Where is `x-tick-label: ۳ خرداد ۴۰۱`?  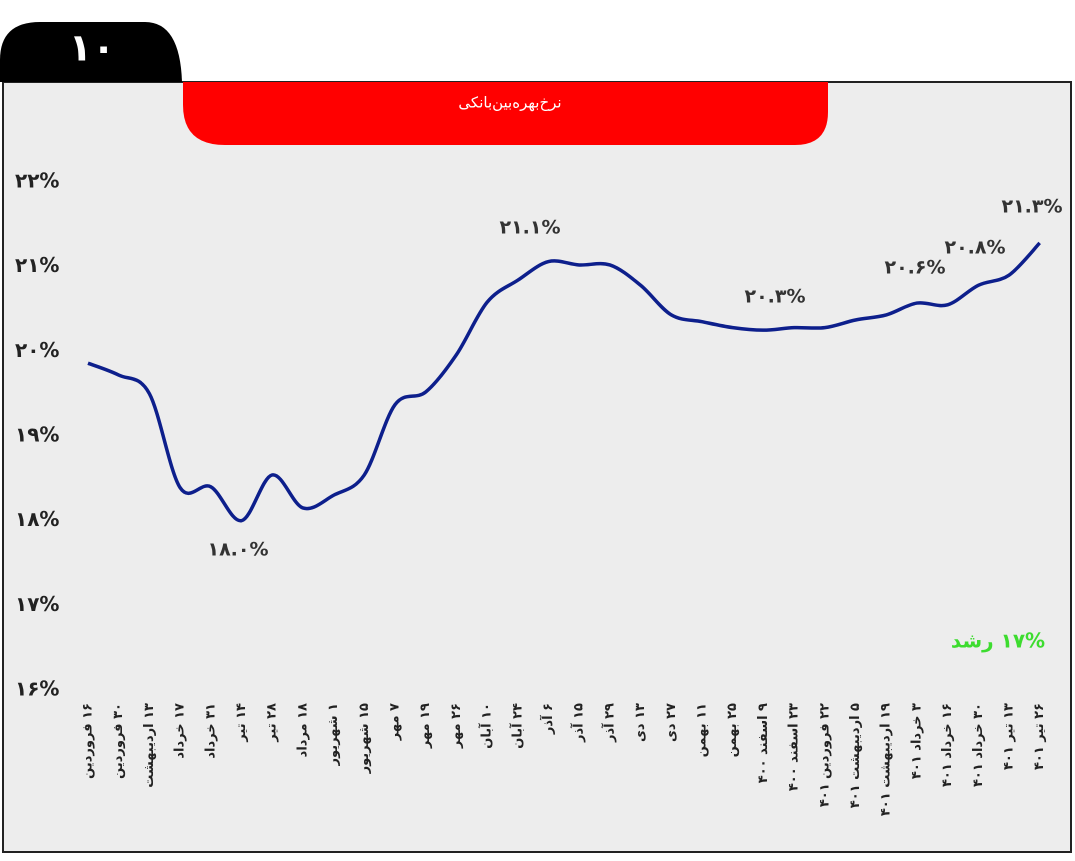 x-tick-label: ۳ خرداد ۴۰۱ is located at coordinates (916, 741).